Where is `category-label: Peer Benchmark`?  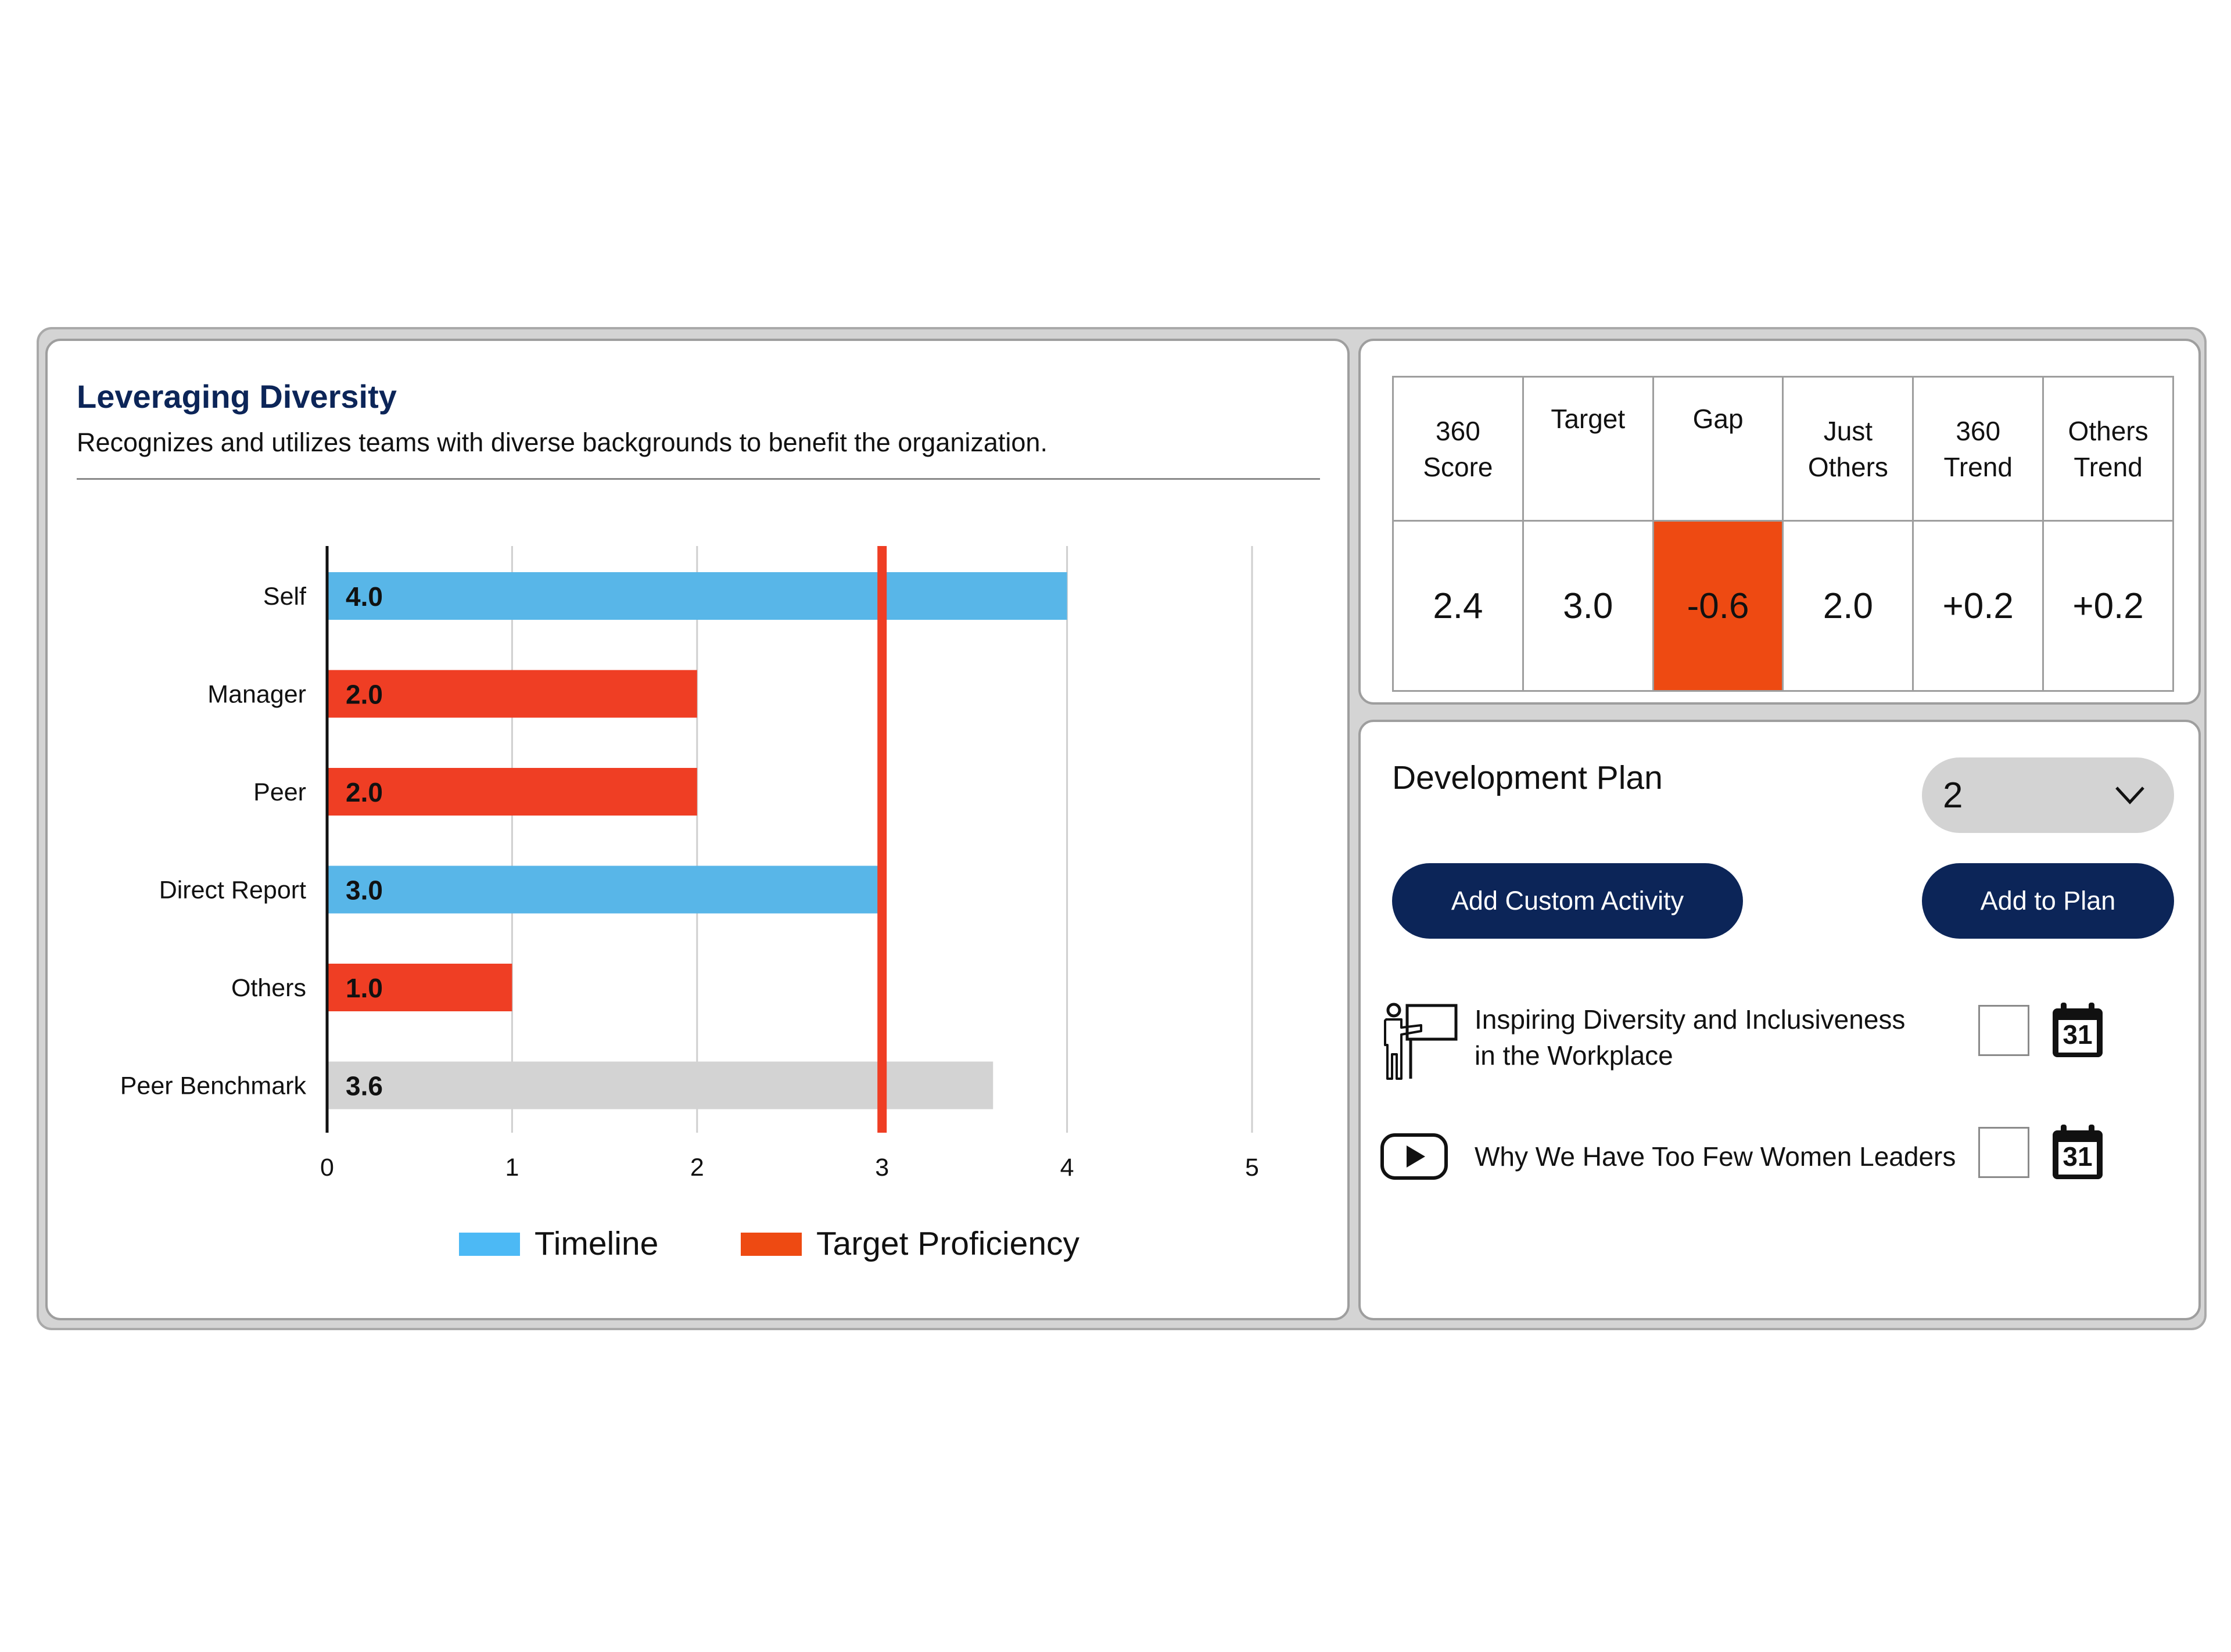
category-label: Peer Benchmark is located at coordinates (213, 1086).